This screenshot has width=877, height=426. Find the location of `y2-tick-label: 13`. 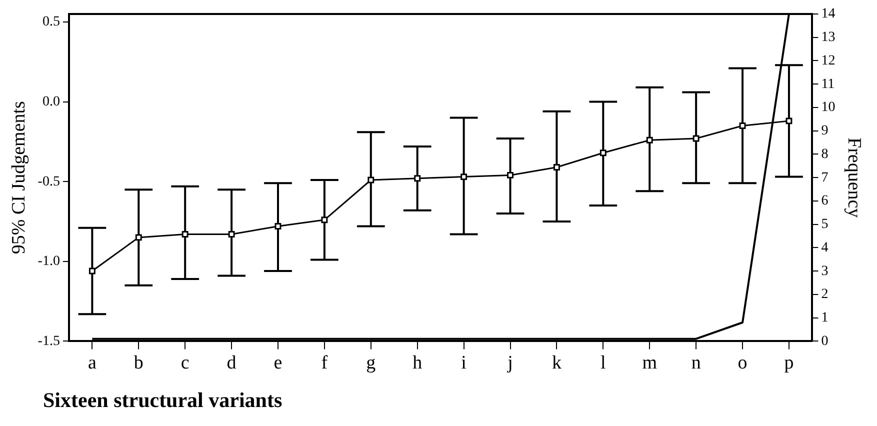

y2-tick-label: 13 is located at coordinates (828, 38).